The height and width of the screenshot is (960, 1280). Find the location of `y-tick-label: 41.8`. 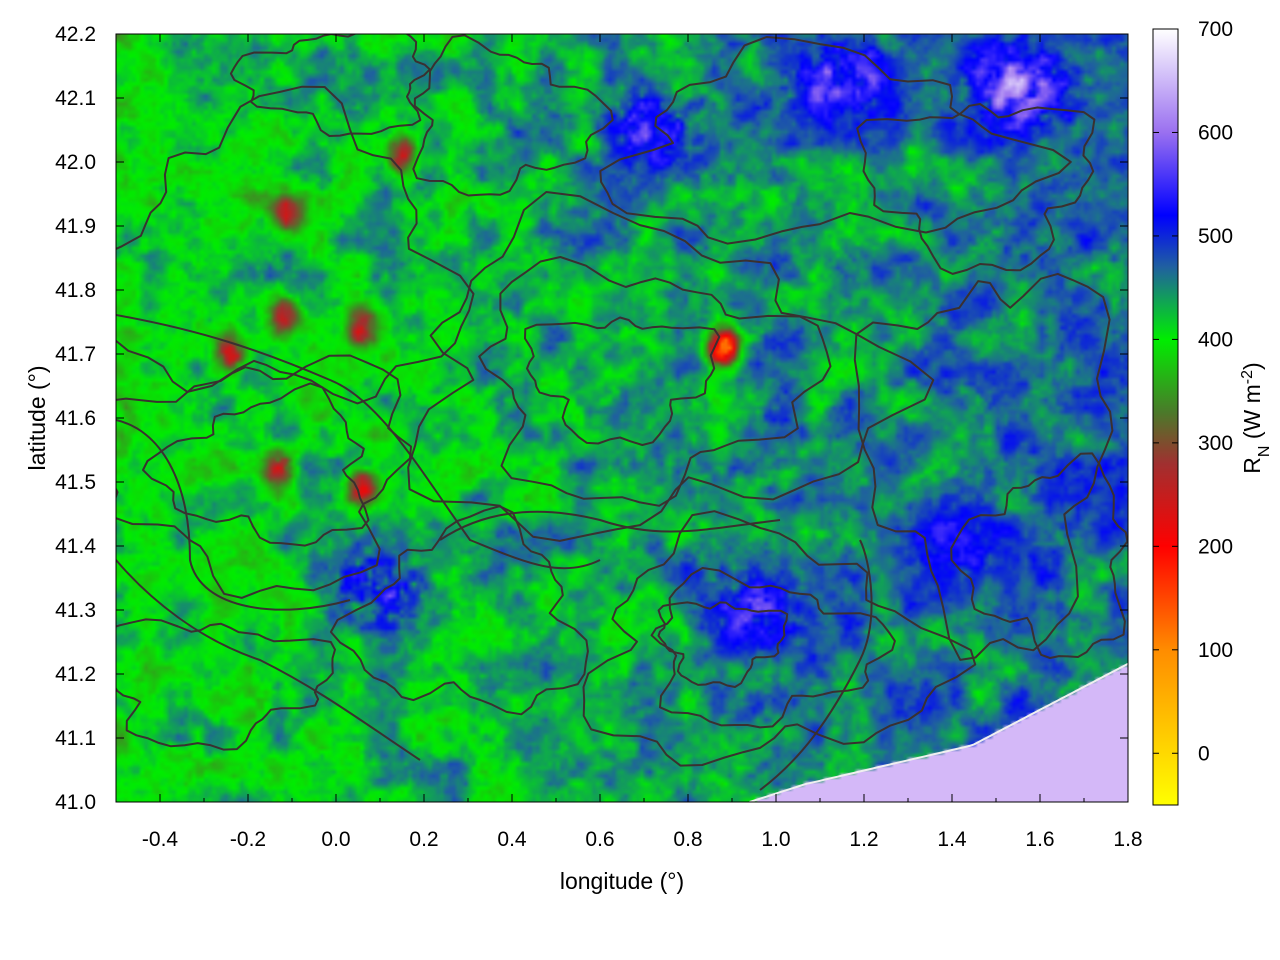

y-tick-label: 41.8 is located at coordinates (75, 290).